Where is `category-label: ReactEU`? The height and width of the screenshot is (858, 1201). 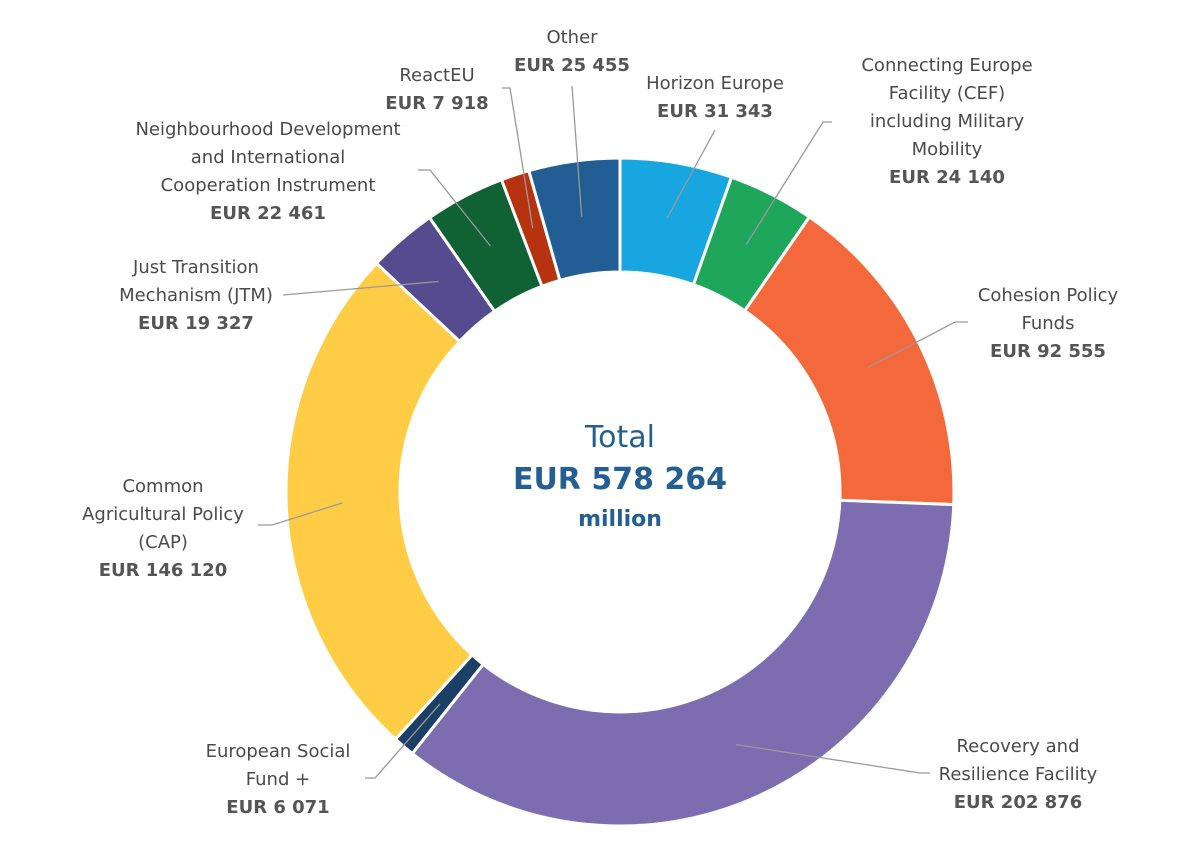
category-label: ReactEU is located at coordinates (437, 75).